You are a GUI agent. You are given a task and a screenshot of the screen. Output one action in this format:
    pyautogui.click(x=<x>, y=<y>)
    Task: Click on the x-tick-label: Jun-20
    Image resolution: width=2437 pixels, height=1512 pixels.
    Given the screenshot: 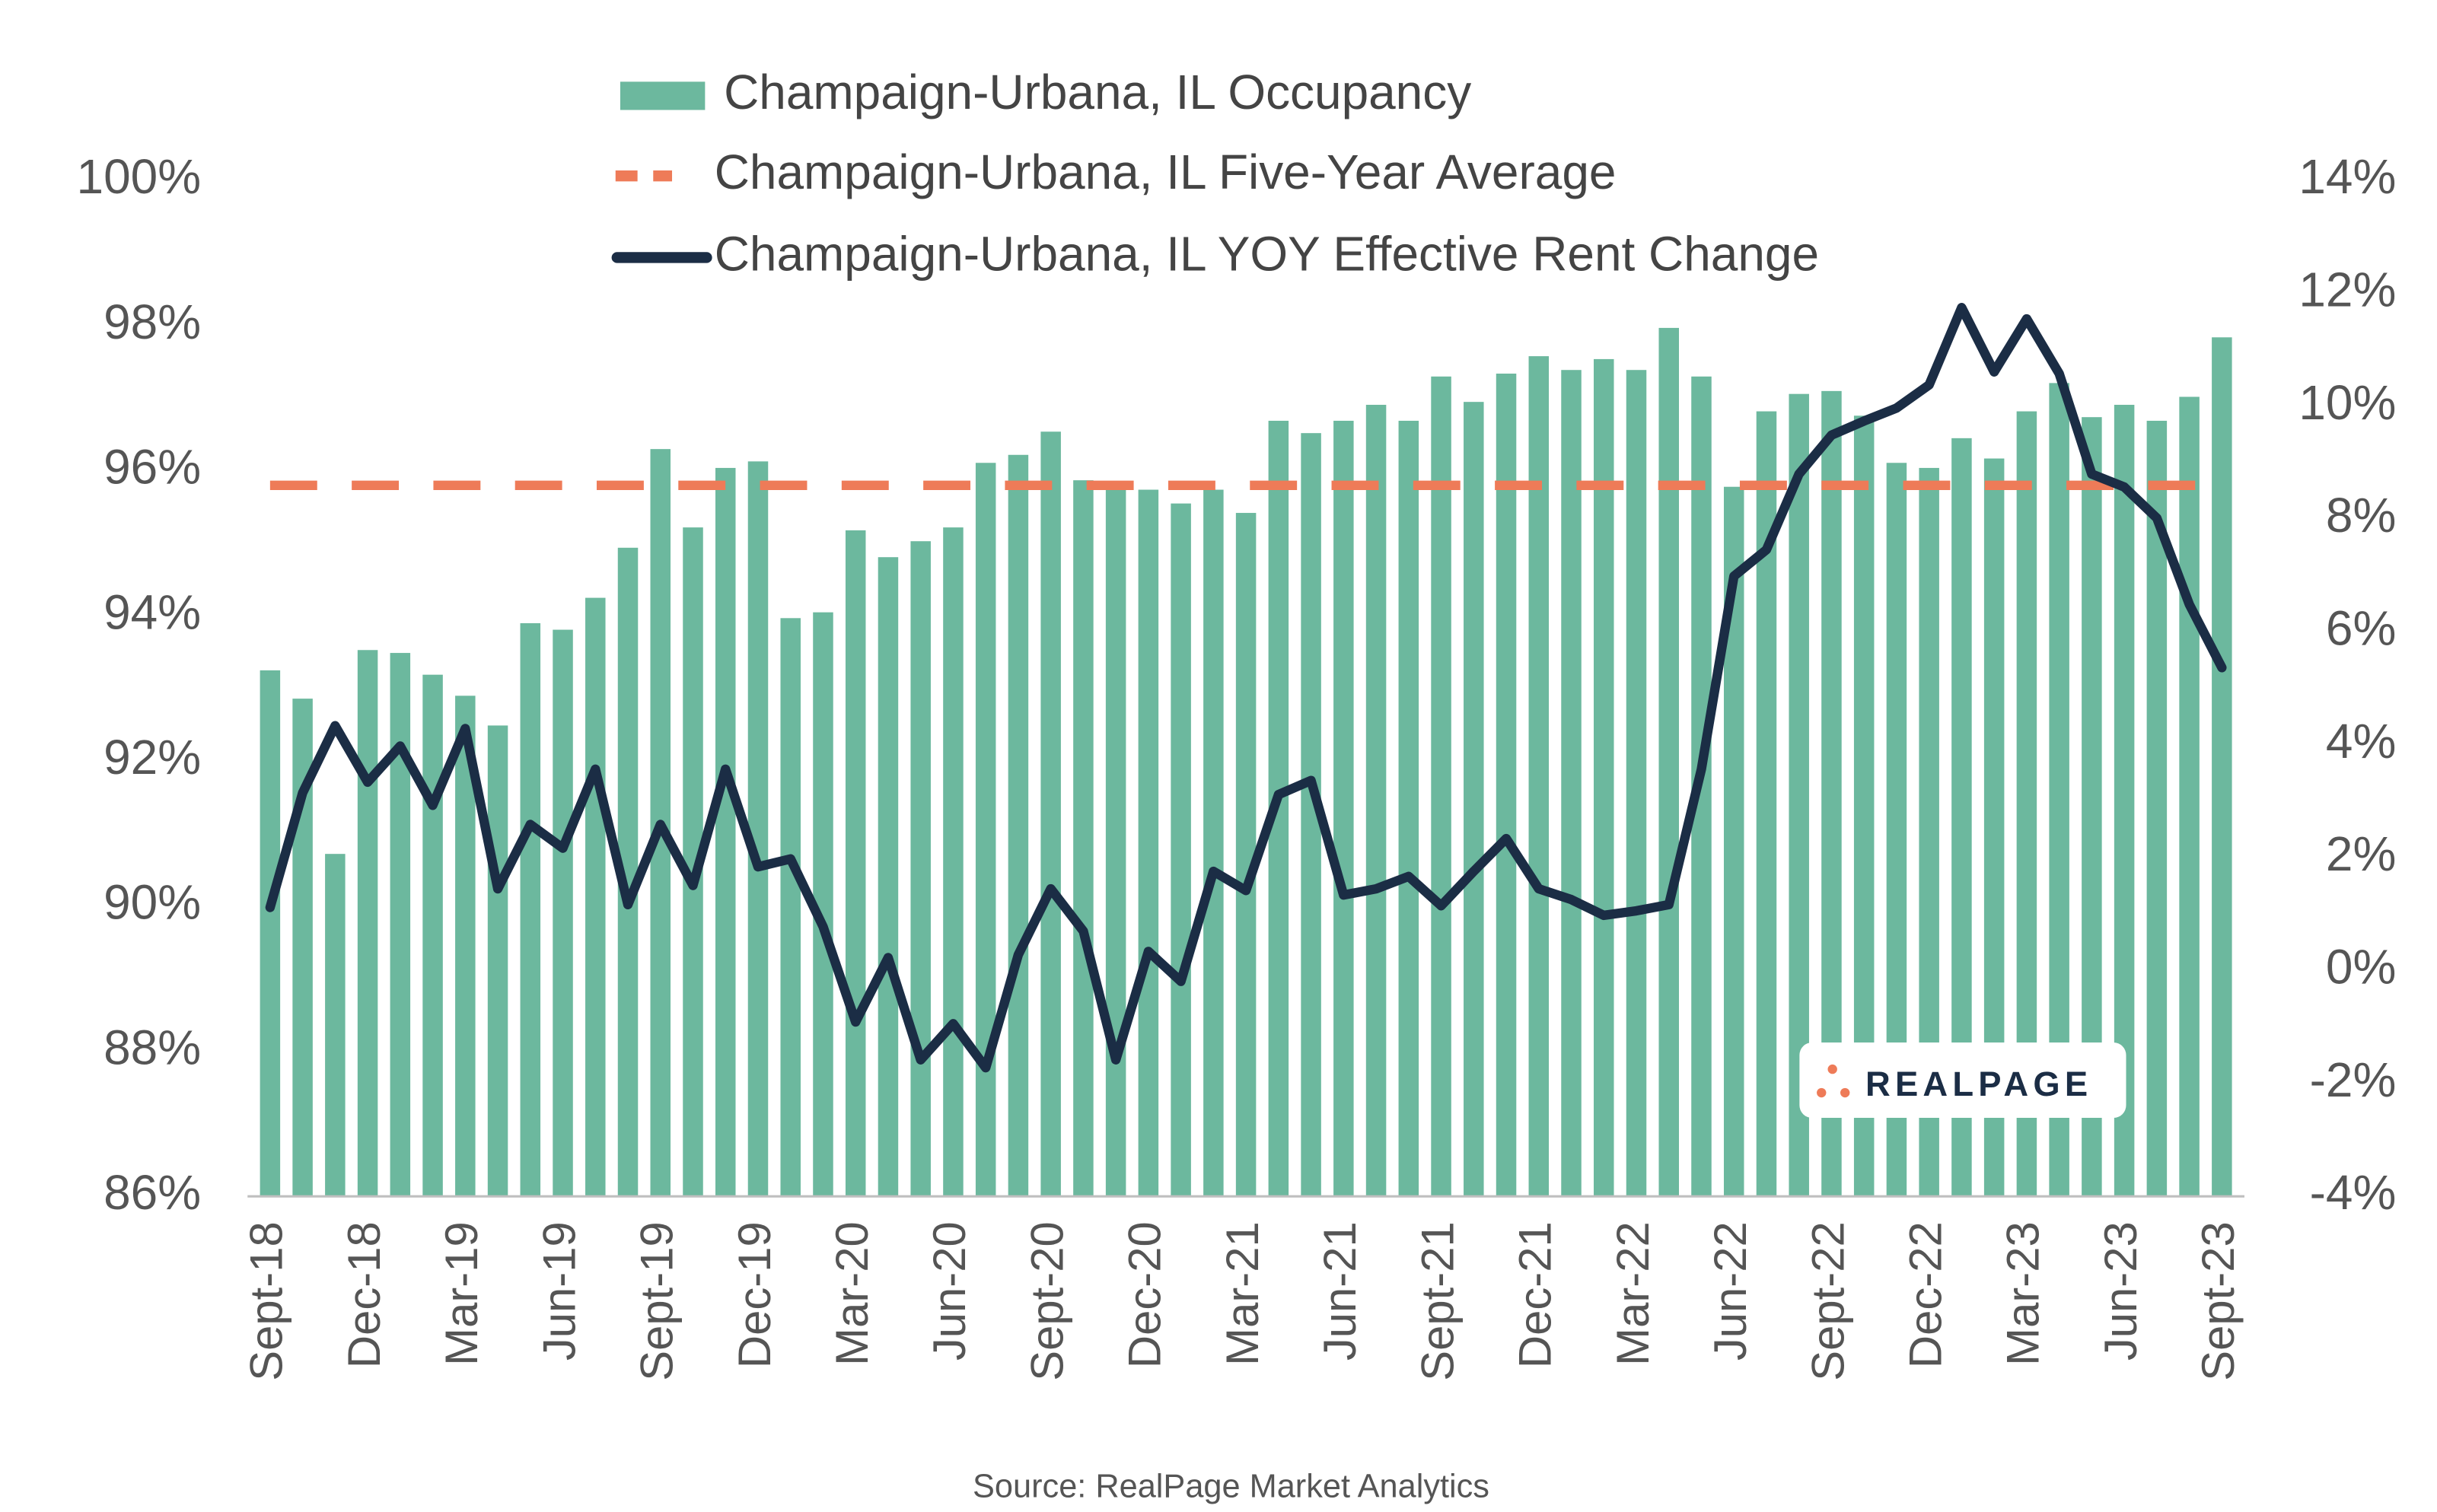 What is the action you would take?
    pyautogui.click(x=949, y=1291)
    